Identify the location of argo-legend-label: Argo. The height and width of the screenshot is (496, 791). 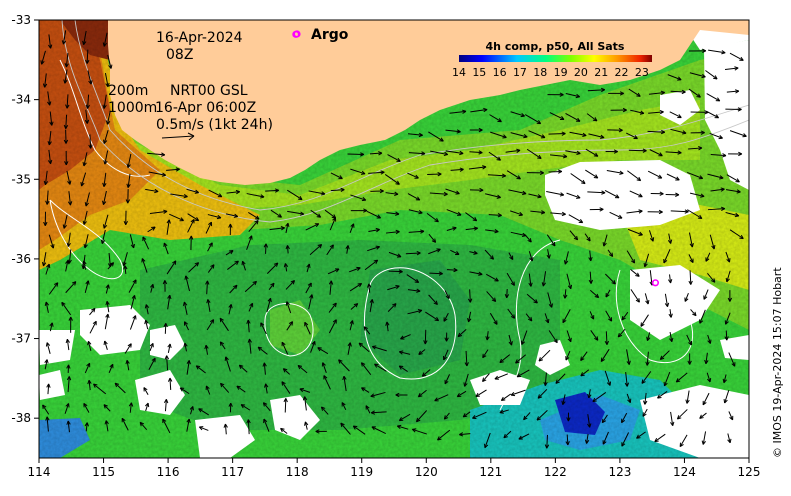
(330, 35).